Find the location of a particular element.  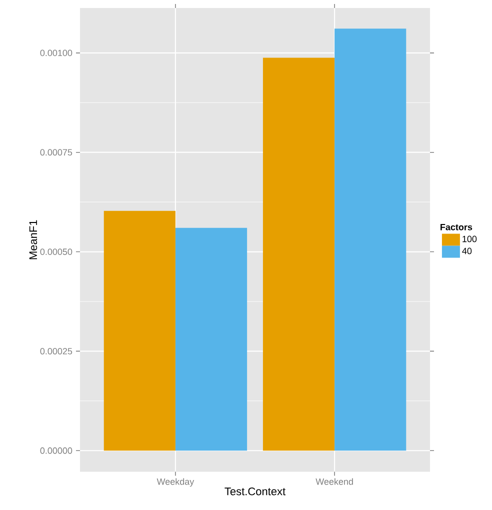

y-tick-label: 0.00075 is located at coordinates (56, 152).